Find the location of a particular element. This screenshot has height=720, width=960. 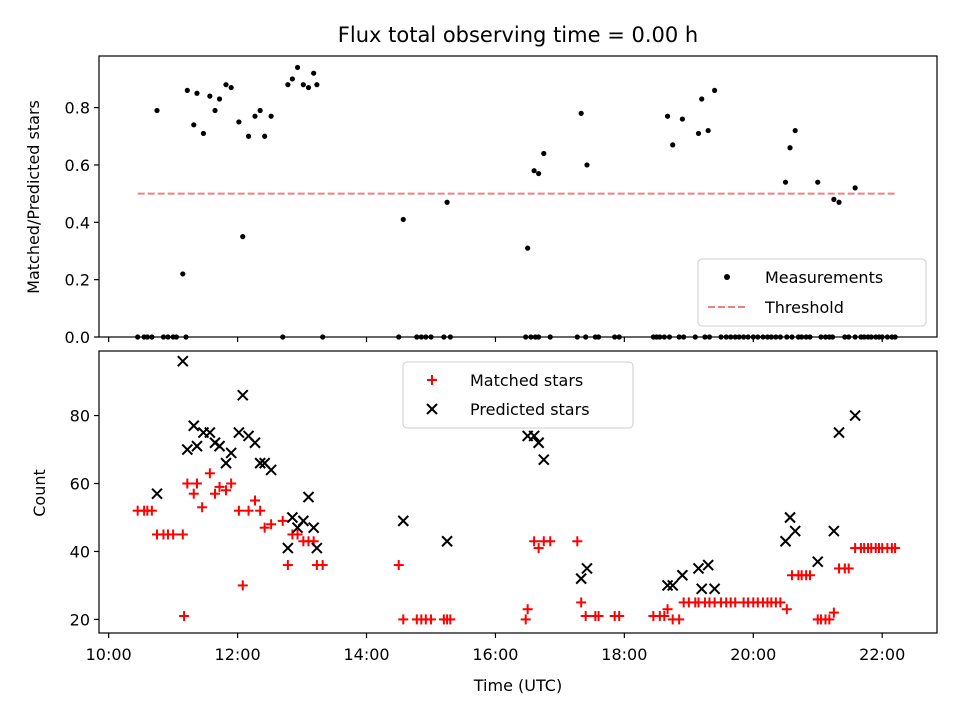

x-tick-label: 12:00 is located at coordinates (238, 654).